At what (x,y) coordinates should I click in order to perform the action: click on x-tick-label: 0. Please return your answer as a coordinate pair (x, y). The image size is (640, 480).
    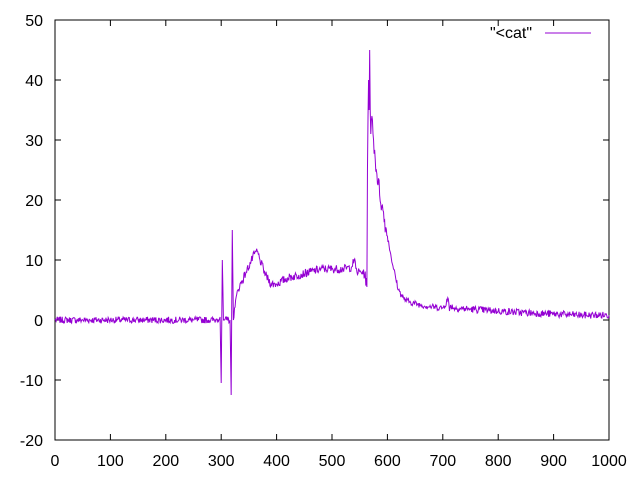
    Looking at the image, I should click on (55, 461).